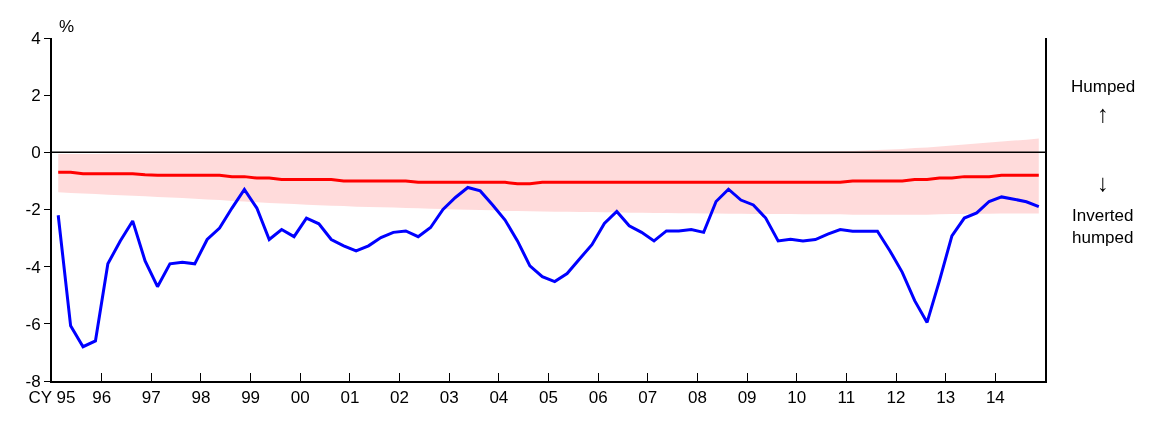 The image size is (1154, 425). Describe the element at coordinates (400, 398) in the screenshot. I see `x-tick-label: 02` at that location.